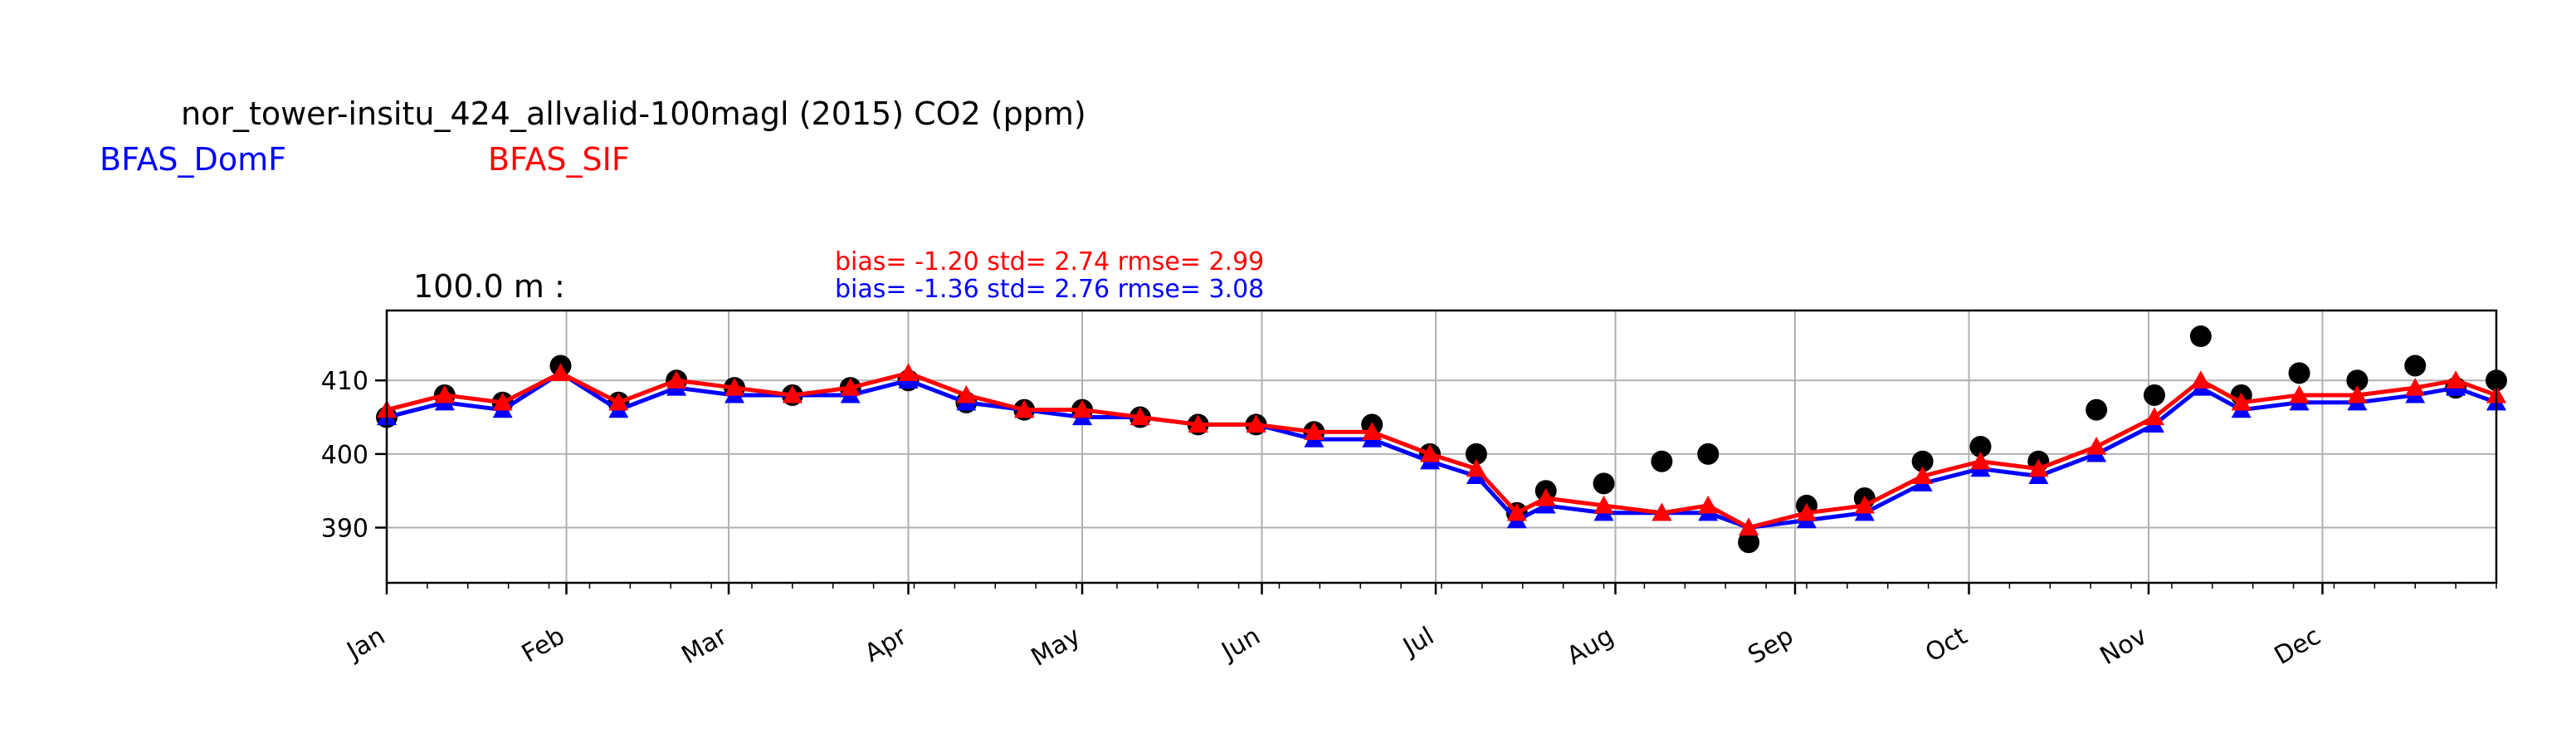 This screenshot has width=2576, height=753. Describe the element at coordinates (344, 455) in the screenshot. I see `y-tick-label: 400` at that location.